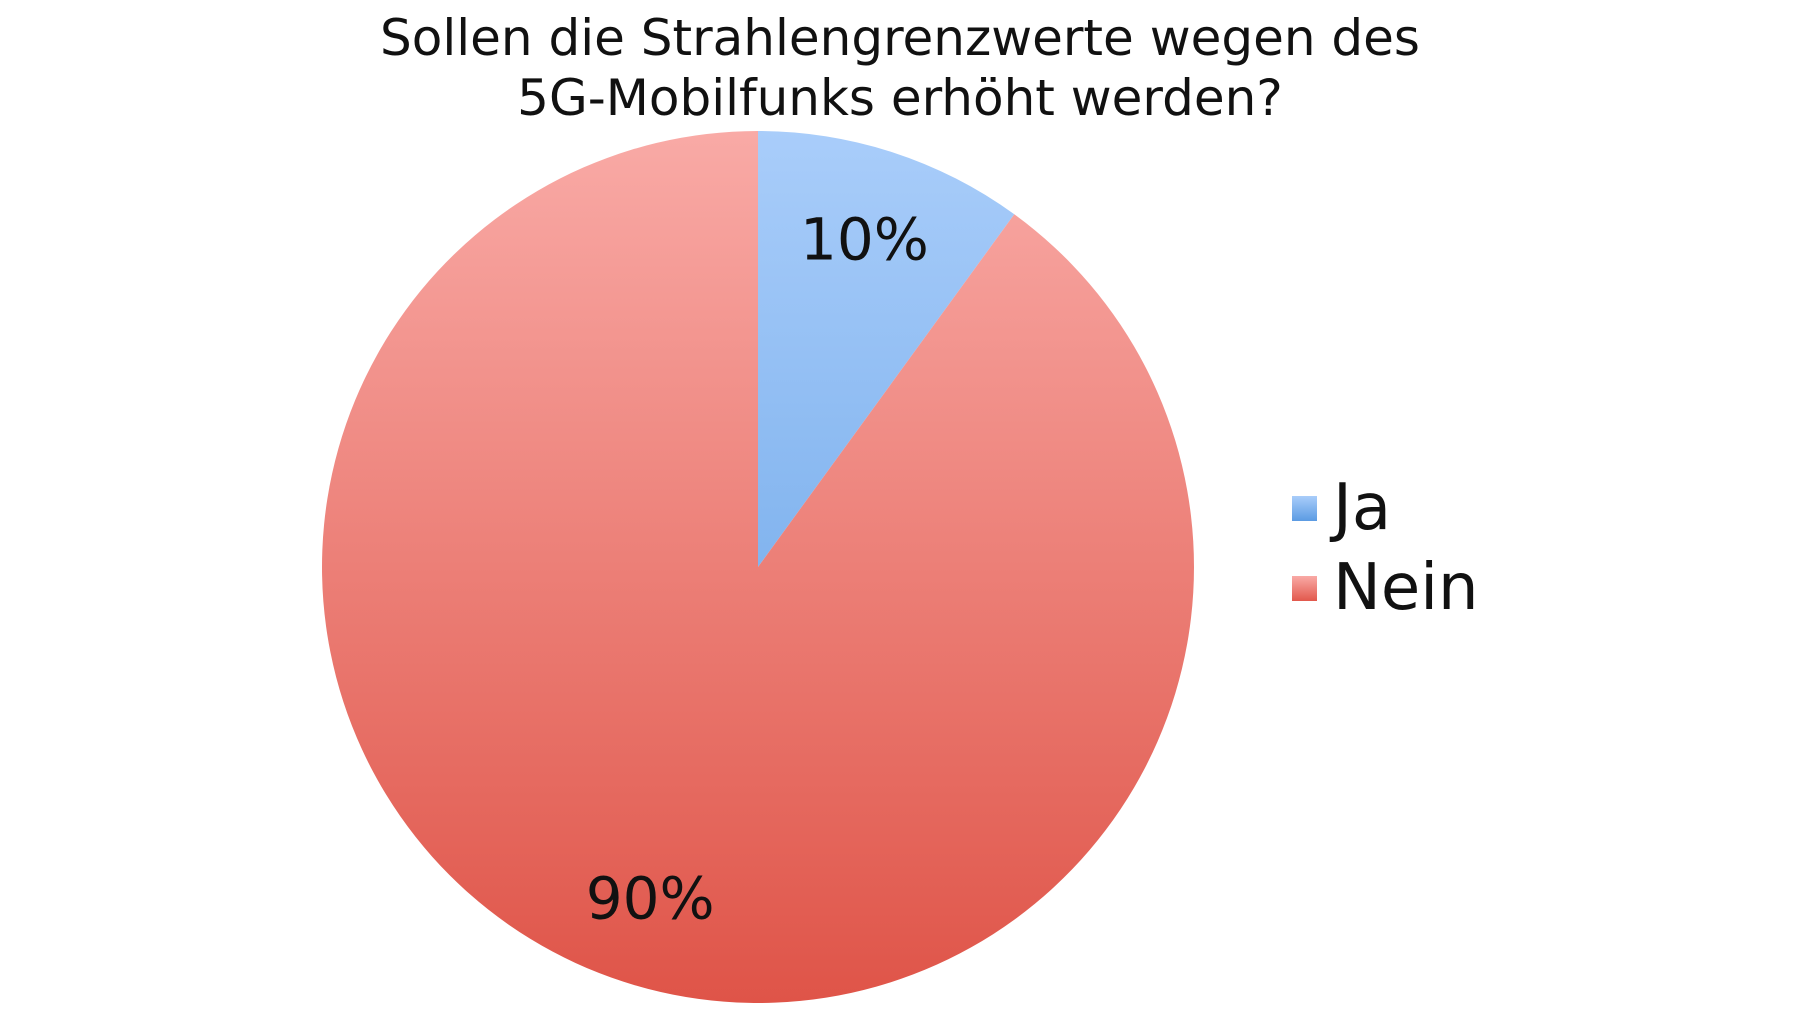  Describe the element at coordinates (900, 38) in the screenshot. I see `chart-title-line-1: Sollen die Strahlengrenzwerte wegen des` at that location.